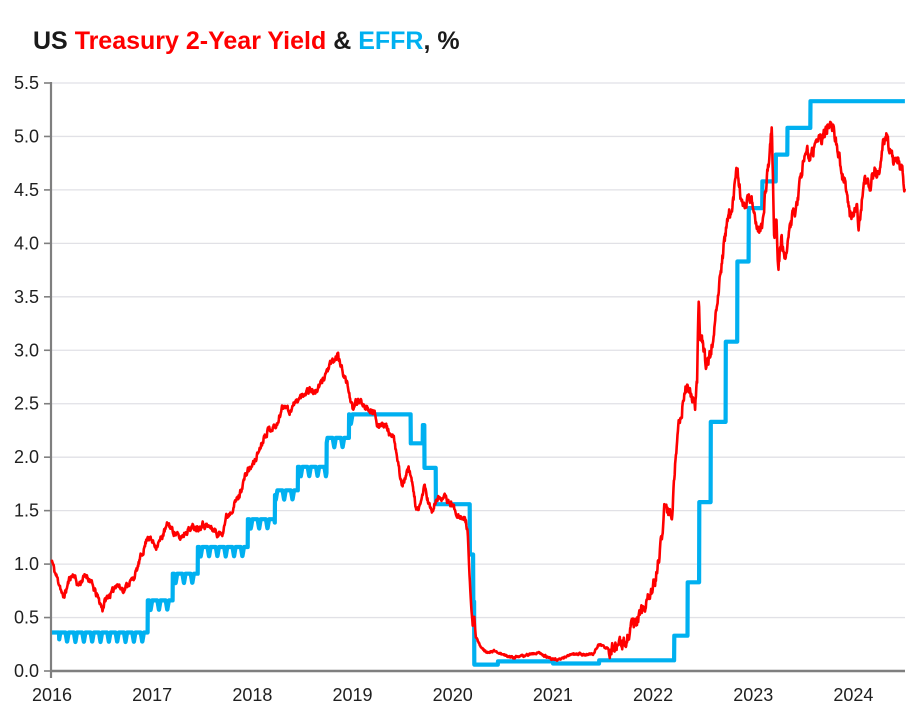  I want to click on y-axis-tick-label: 5.5, so click(26, 83).